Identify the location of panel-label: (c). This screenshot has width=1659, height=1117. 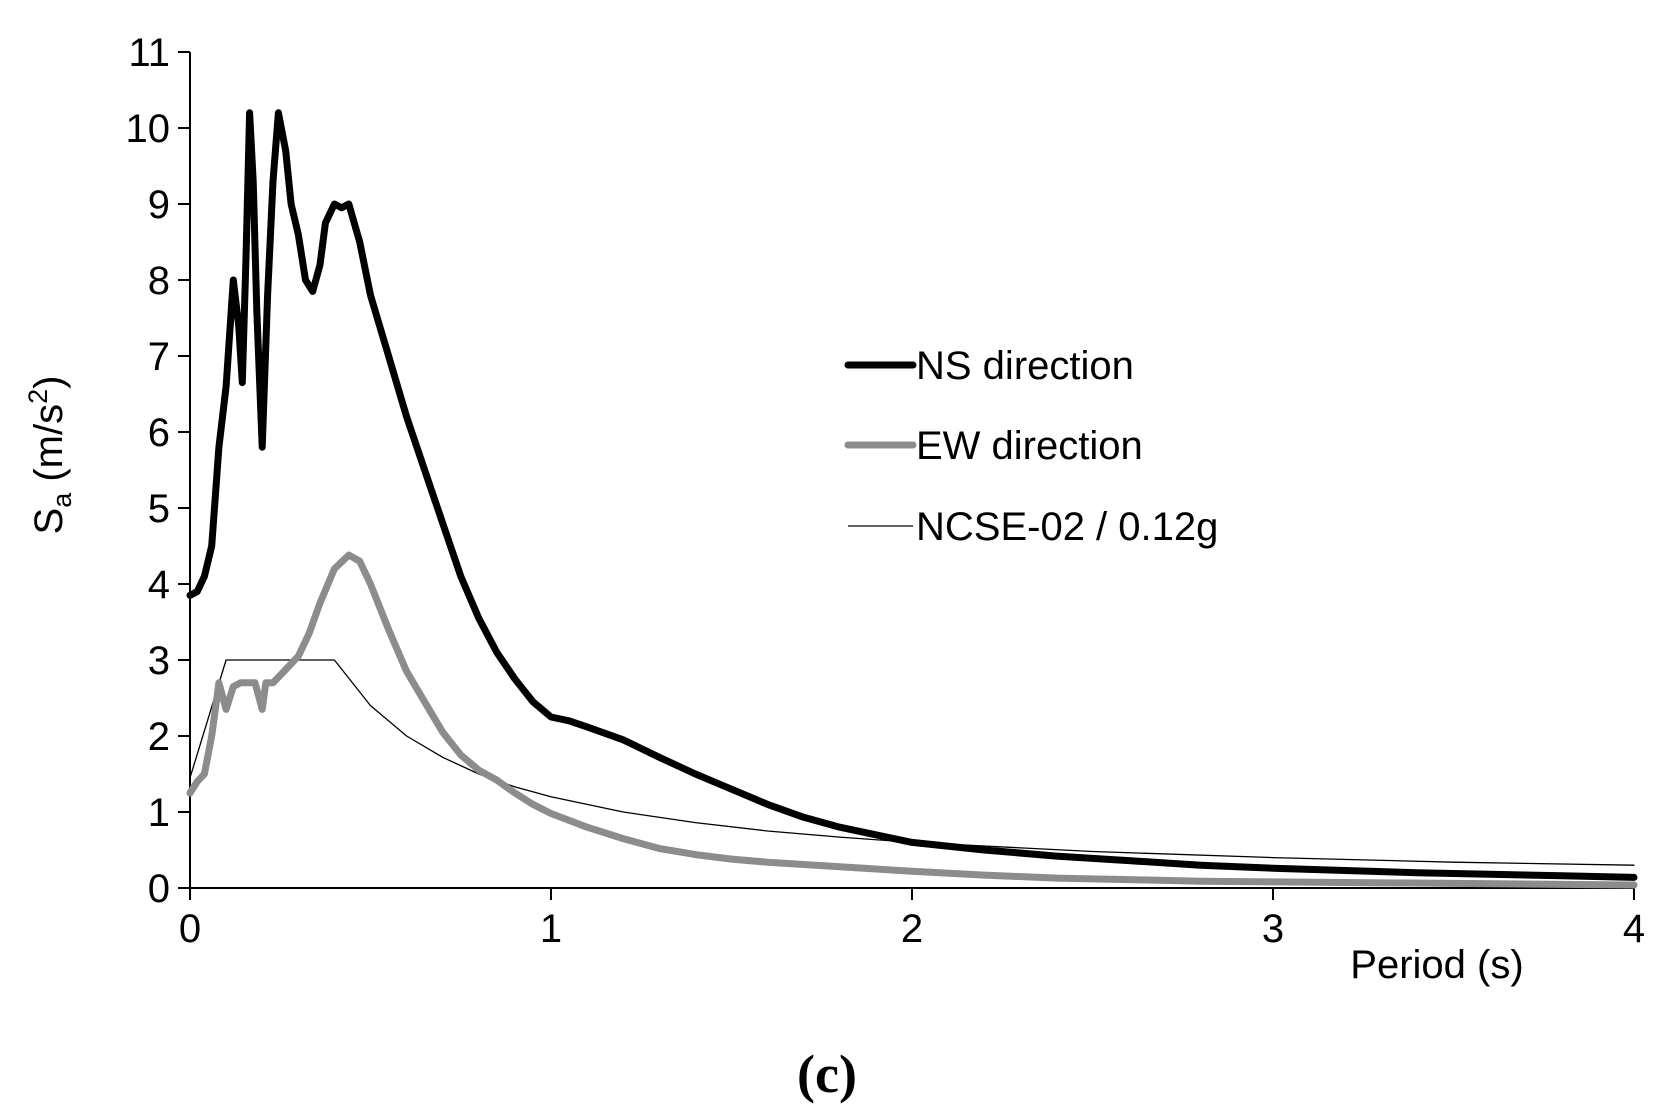
(827, 1074).